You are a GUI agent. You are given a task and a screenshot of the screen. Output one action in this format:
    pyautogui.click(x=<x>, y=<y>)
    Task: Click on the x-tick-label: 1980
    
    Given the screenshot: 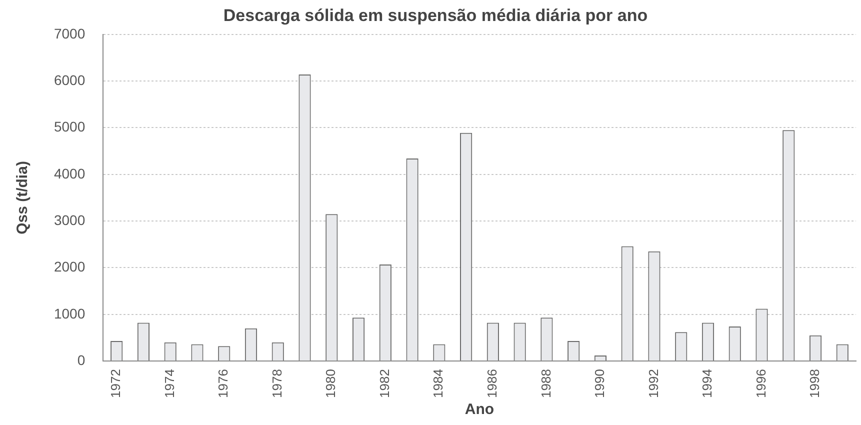 What is the action you would take?
    pyautogui.click(x=330, y=383)
    